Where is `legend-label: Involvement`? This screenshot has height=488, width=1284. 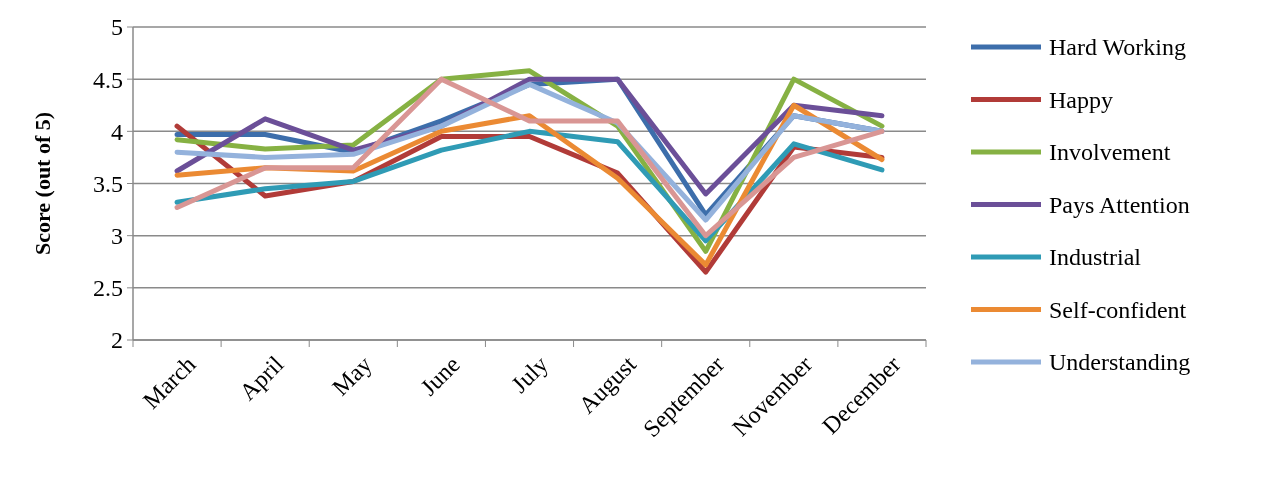 legend-label: Involvement is located at coordinates (1110, 152).